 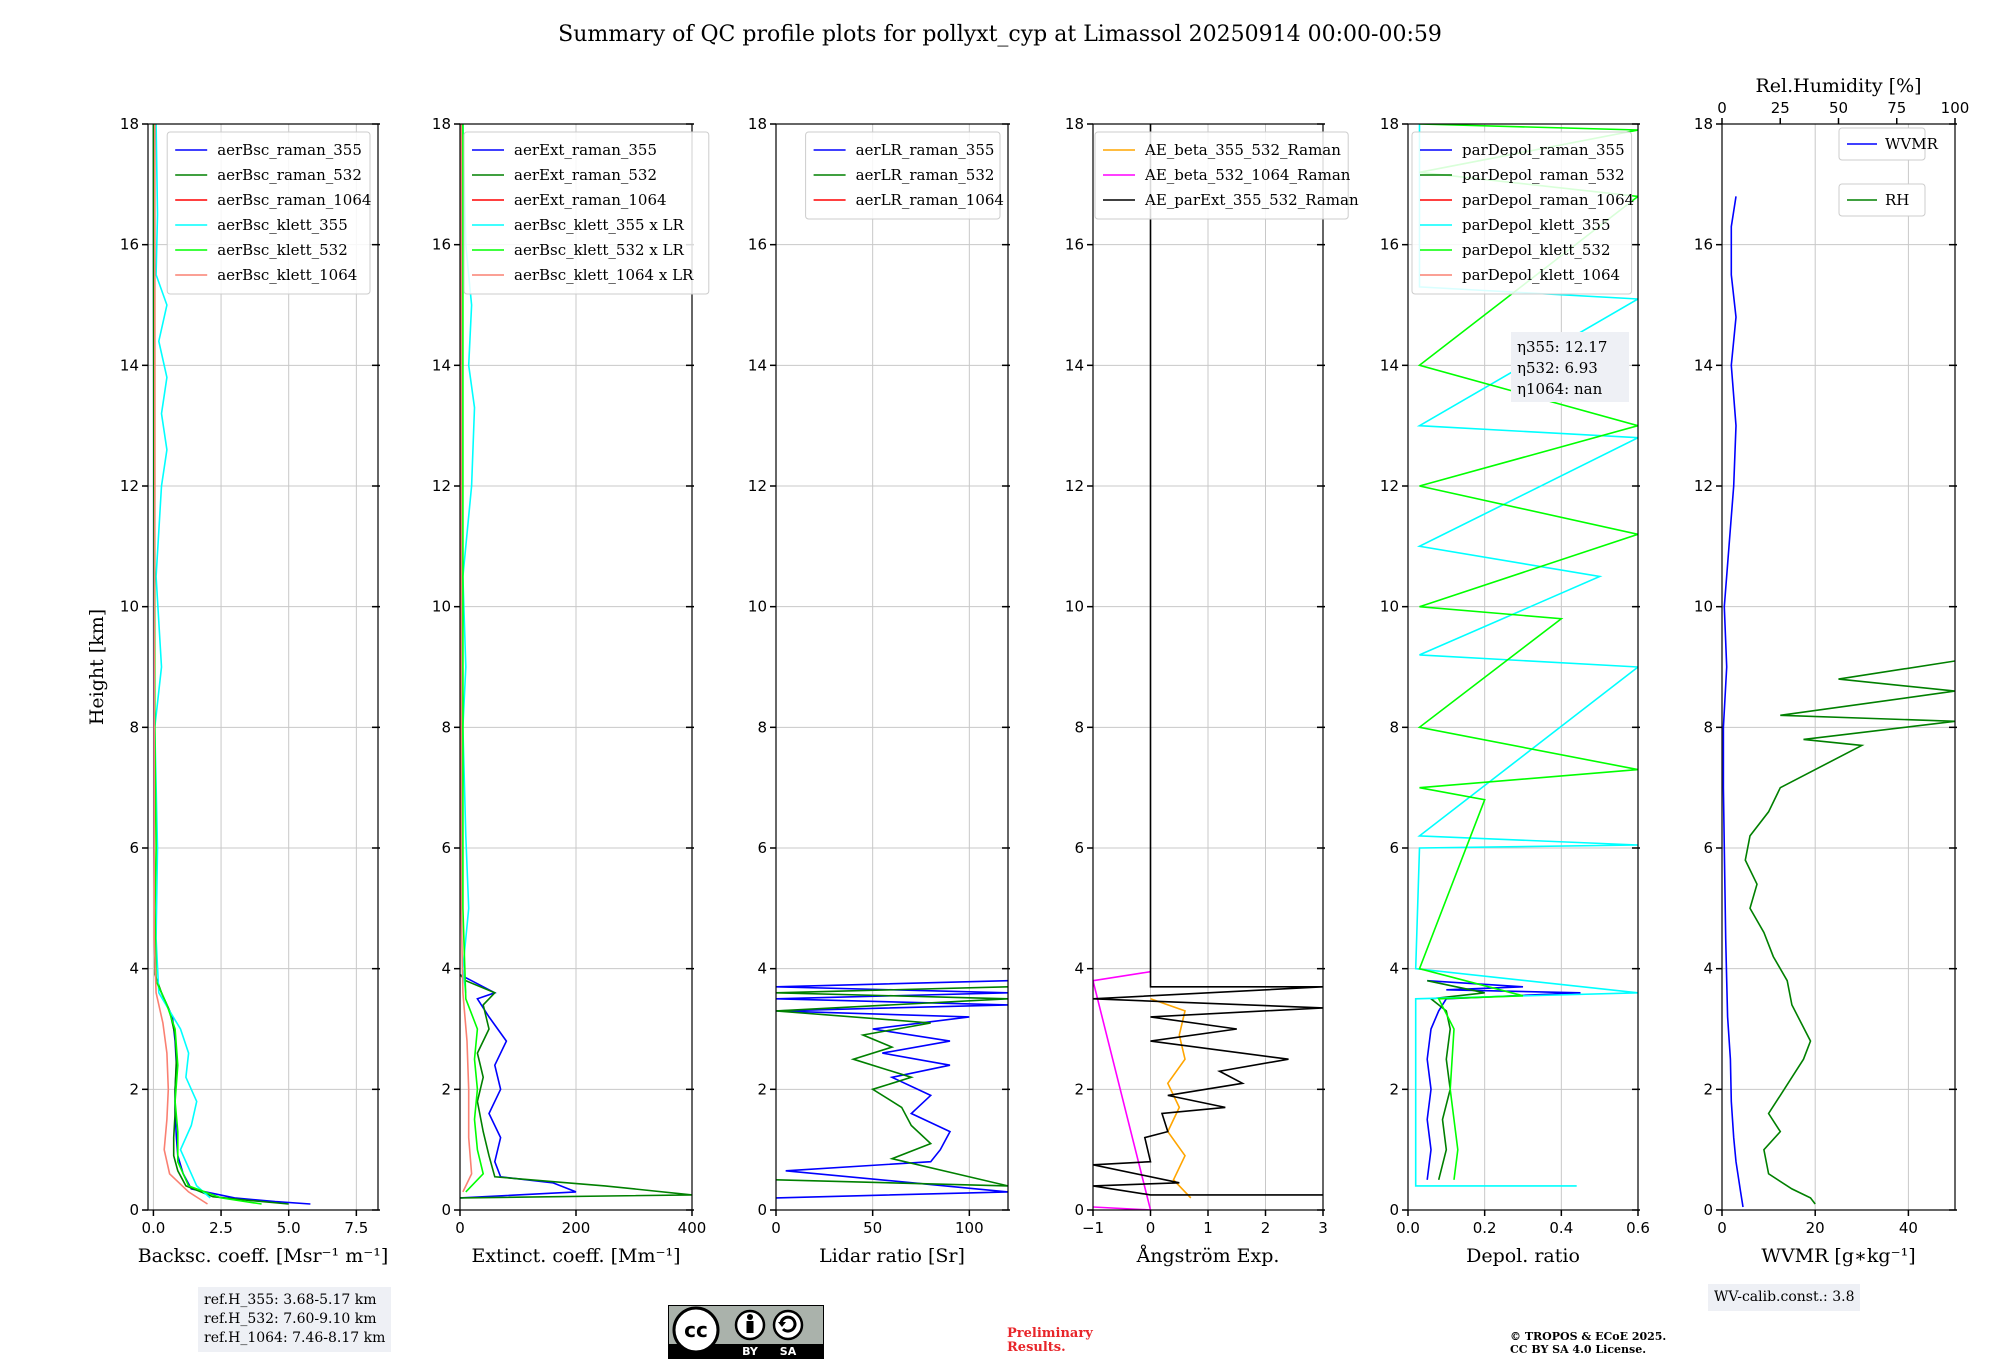 What do you see at coordinates (1266, 1228) in the screenshot?
I see `x-tick-label: 2` at bounding box center [1266, 1228].